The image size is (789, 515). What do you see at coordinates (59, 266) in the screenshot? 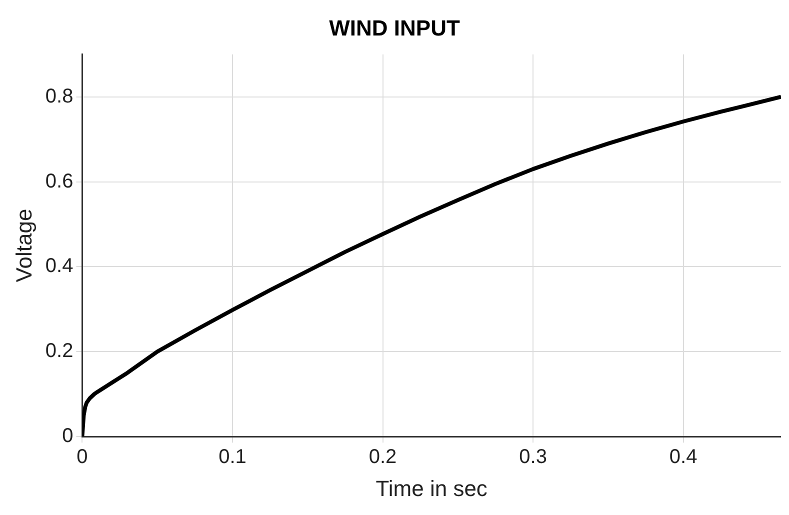
I see `y-tick-label: 0.4` at bounding box center [59, 266].